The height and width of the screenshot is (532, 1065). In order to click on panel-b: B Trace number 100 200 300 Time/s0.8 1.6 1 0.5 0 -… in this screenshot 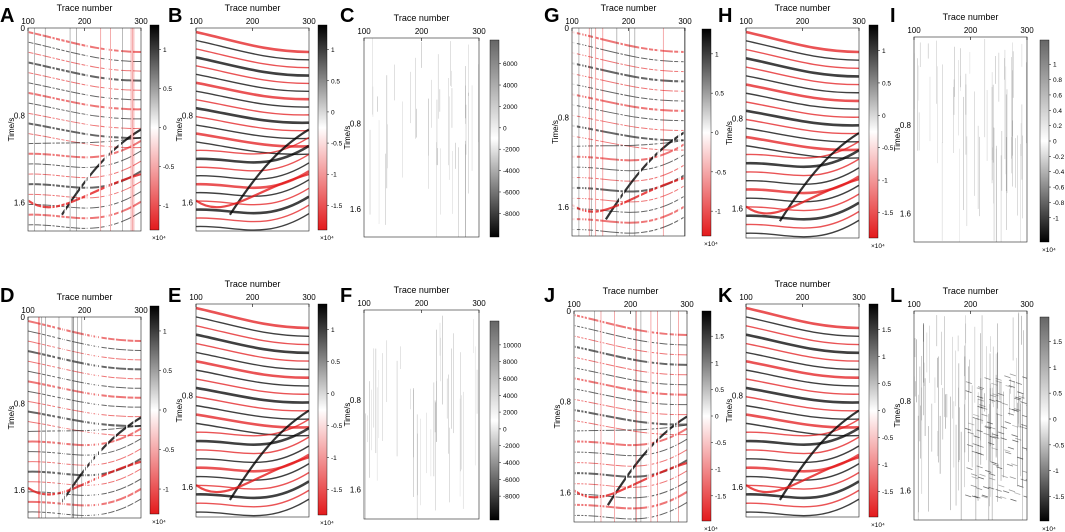, I will do `click(255, 122)`.